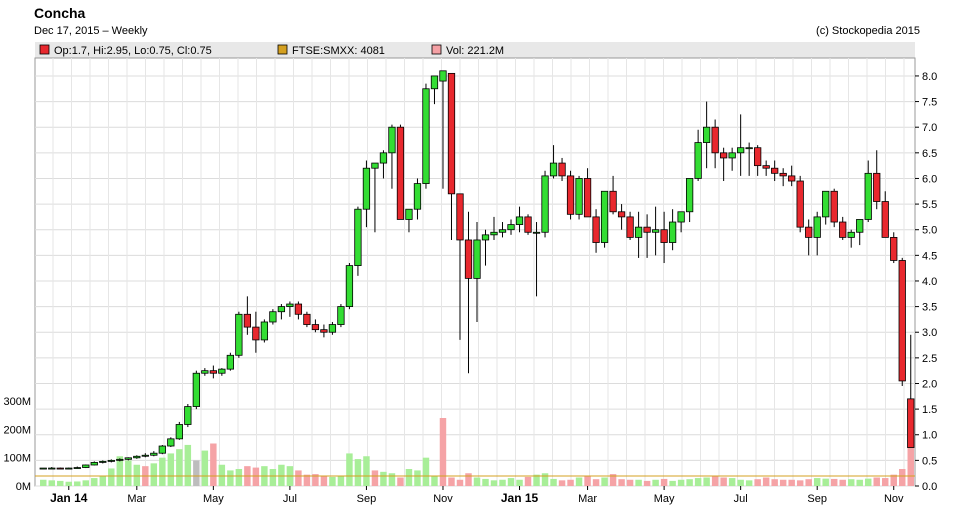 The width and height of the screenshot is (959, 519). What do you see at coordinates (17, 459) in the screenshot?
I see `volume-tick-label: 100M` at bounding box center [17, 459].